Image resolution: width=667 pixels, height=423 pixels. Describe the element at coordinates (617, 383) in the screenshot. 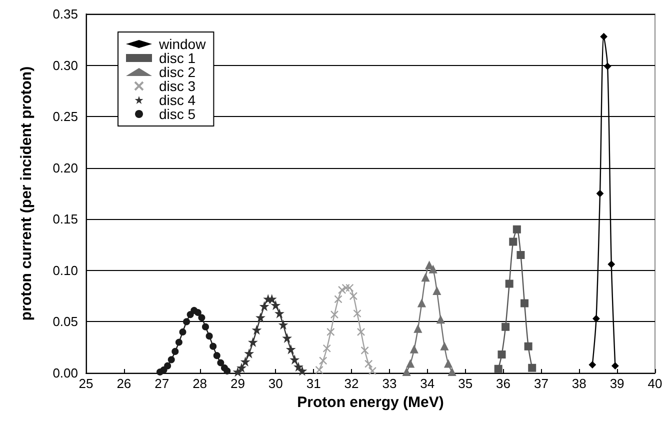

I see `x-tick-label: 39` at that location.